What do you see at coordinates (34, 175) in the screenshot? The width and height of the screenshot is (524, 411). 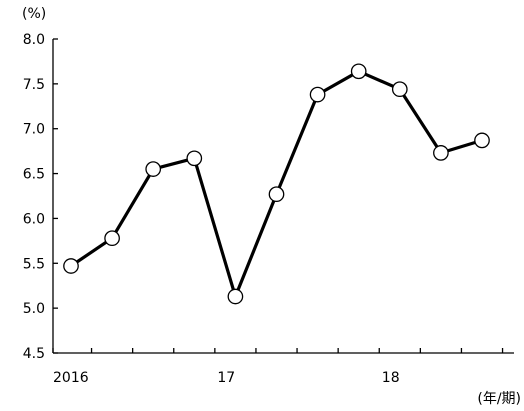 I see `y-tick-label: 6.5` at bounding box center [34, 175].